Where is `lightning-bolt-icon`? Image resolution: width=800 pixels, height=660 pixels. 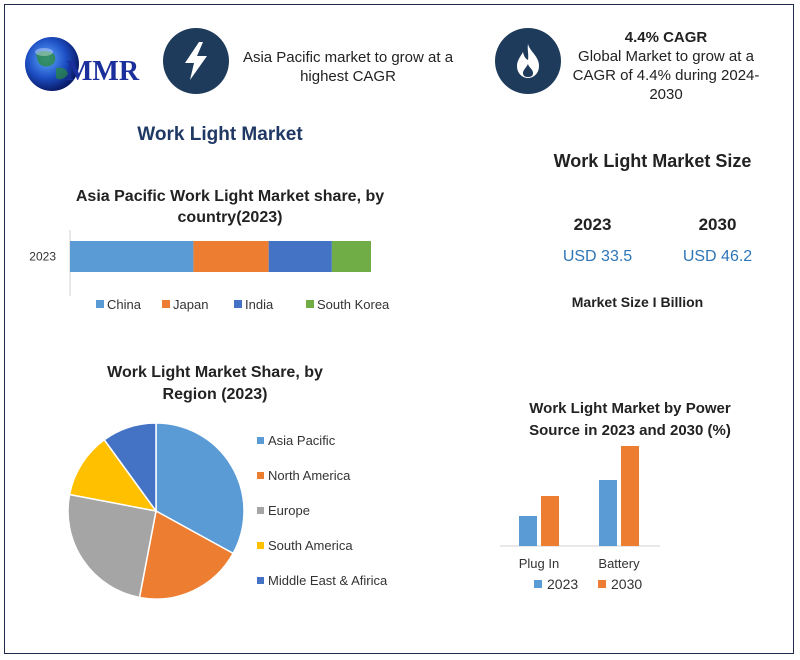 lightning-bolt-icon is located at coordinates (196, 61).